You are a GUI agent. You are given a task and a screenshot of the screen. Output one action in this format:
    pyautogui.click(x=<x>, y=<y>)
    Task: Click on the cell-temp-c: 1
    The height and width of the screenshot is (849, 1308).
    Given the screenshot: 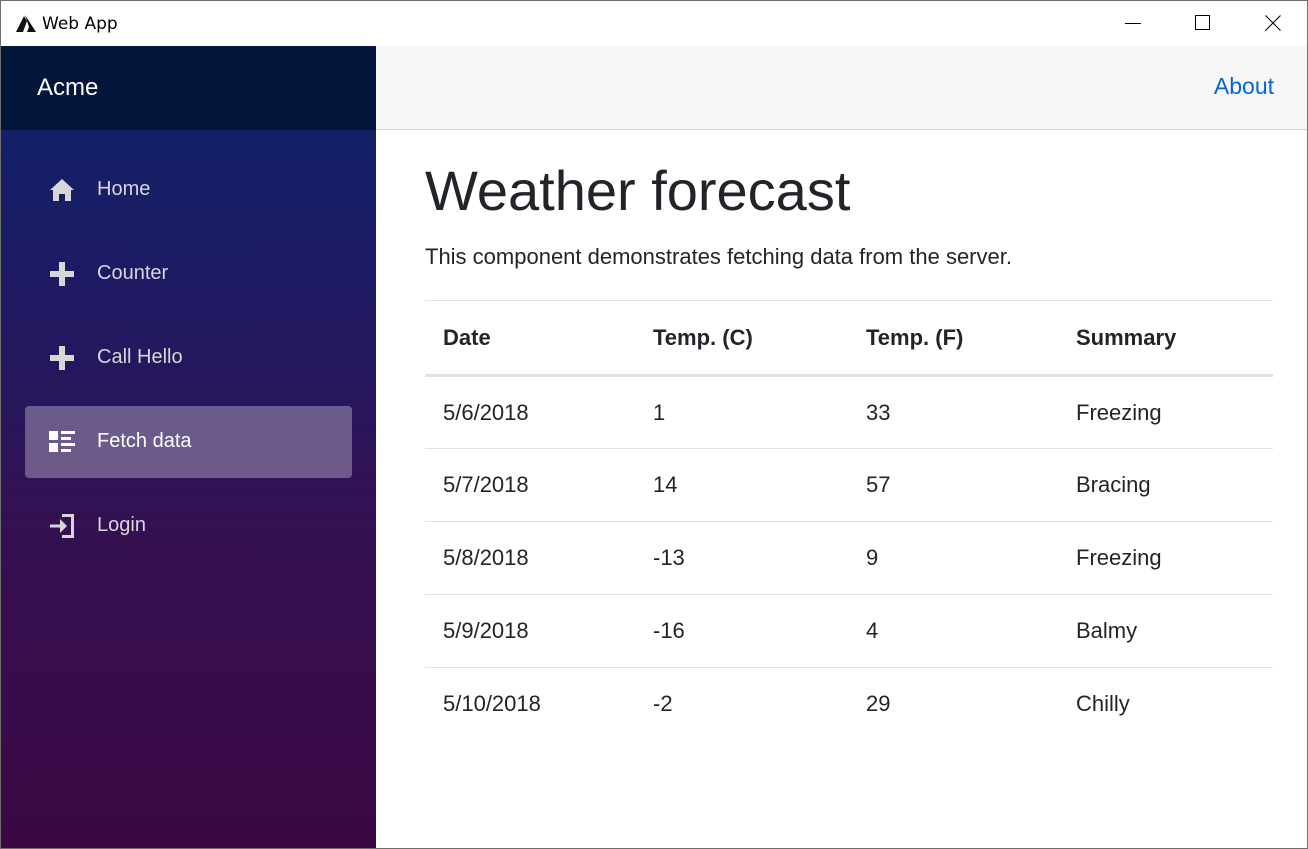 What is the action you would take?
    pyautogui.click(x=741, y=412)
    